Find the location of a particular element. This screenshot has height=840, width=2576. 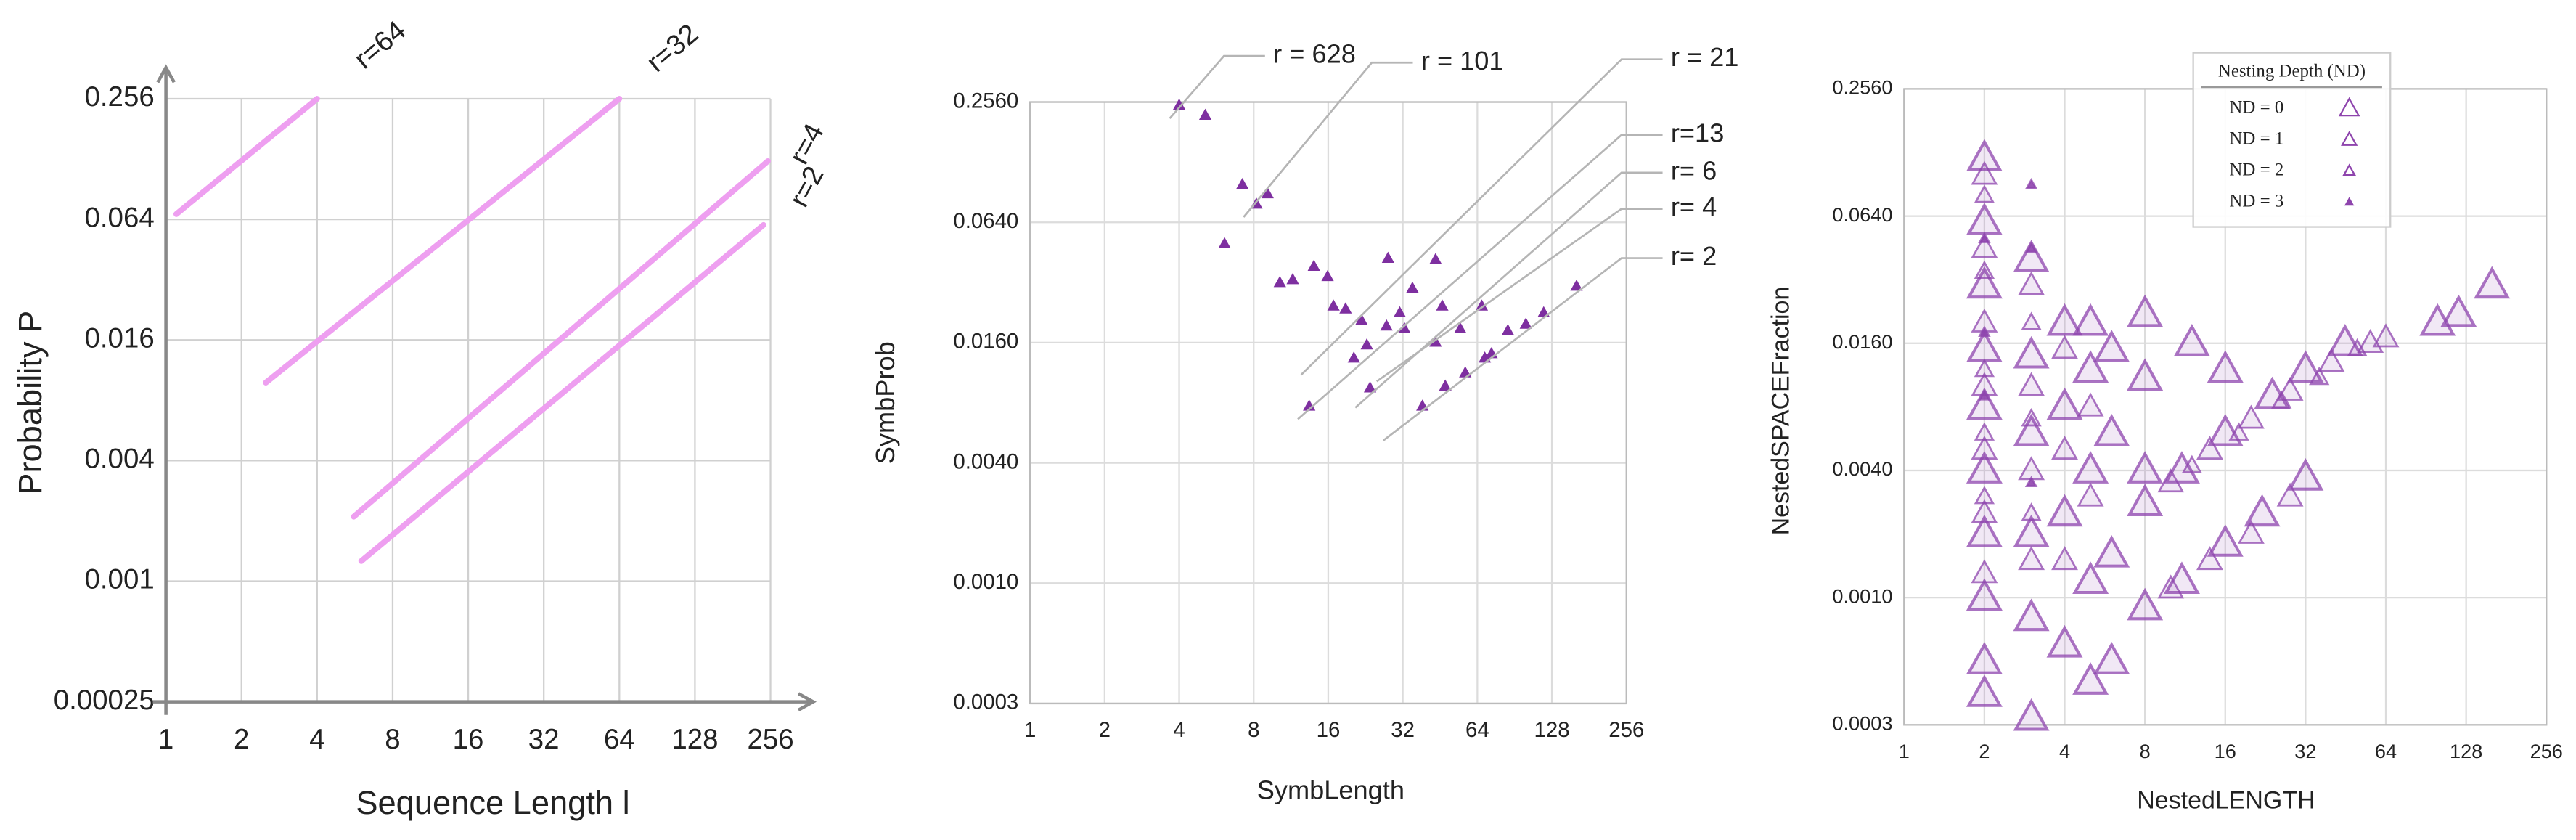

y-tick-label: 0.0003 is located at coordinates (1862, 723).